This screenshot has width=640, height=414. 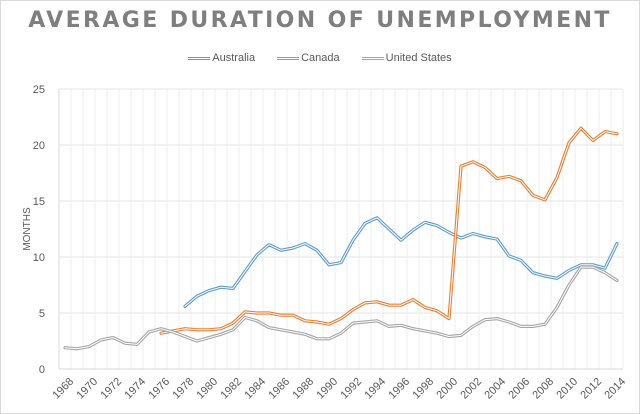 I want to click on legend-item-united-states: United States, so click(x=406, y=58).